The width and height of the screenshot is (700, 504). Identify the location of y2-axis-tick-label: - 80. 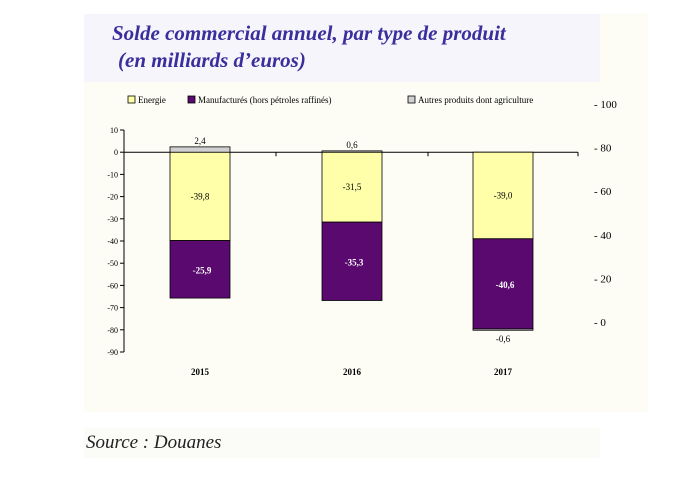
(603, 149).